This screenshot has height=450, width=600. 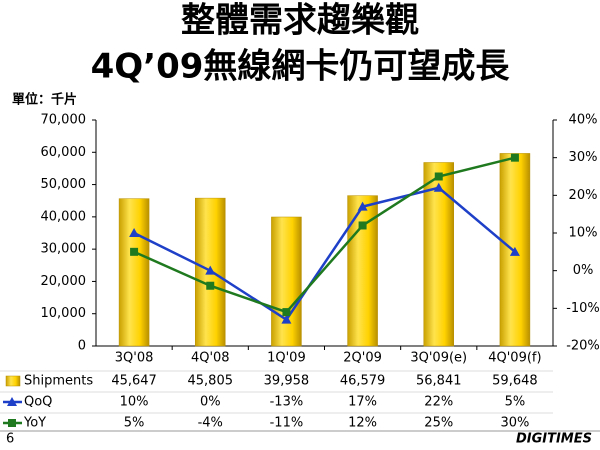 What do you see at coordinates (286, 358) in the screenshot?
I see `x-tick-label: 1Q'09` at bounding box center [286, 358].